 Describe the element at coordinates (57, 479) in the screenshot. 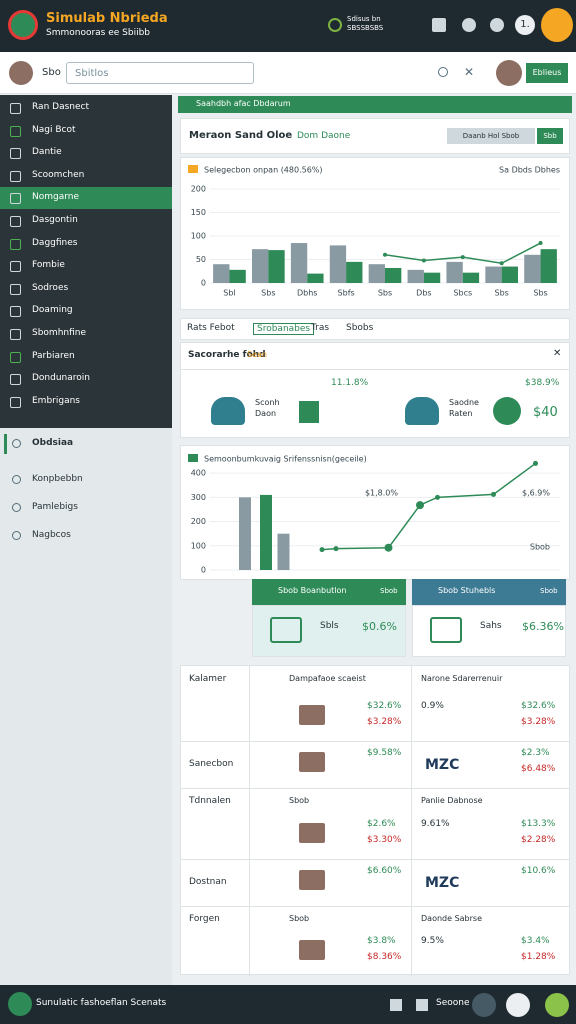

I see `nav-item: Konpbebbn` at that location.